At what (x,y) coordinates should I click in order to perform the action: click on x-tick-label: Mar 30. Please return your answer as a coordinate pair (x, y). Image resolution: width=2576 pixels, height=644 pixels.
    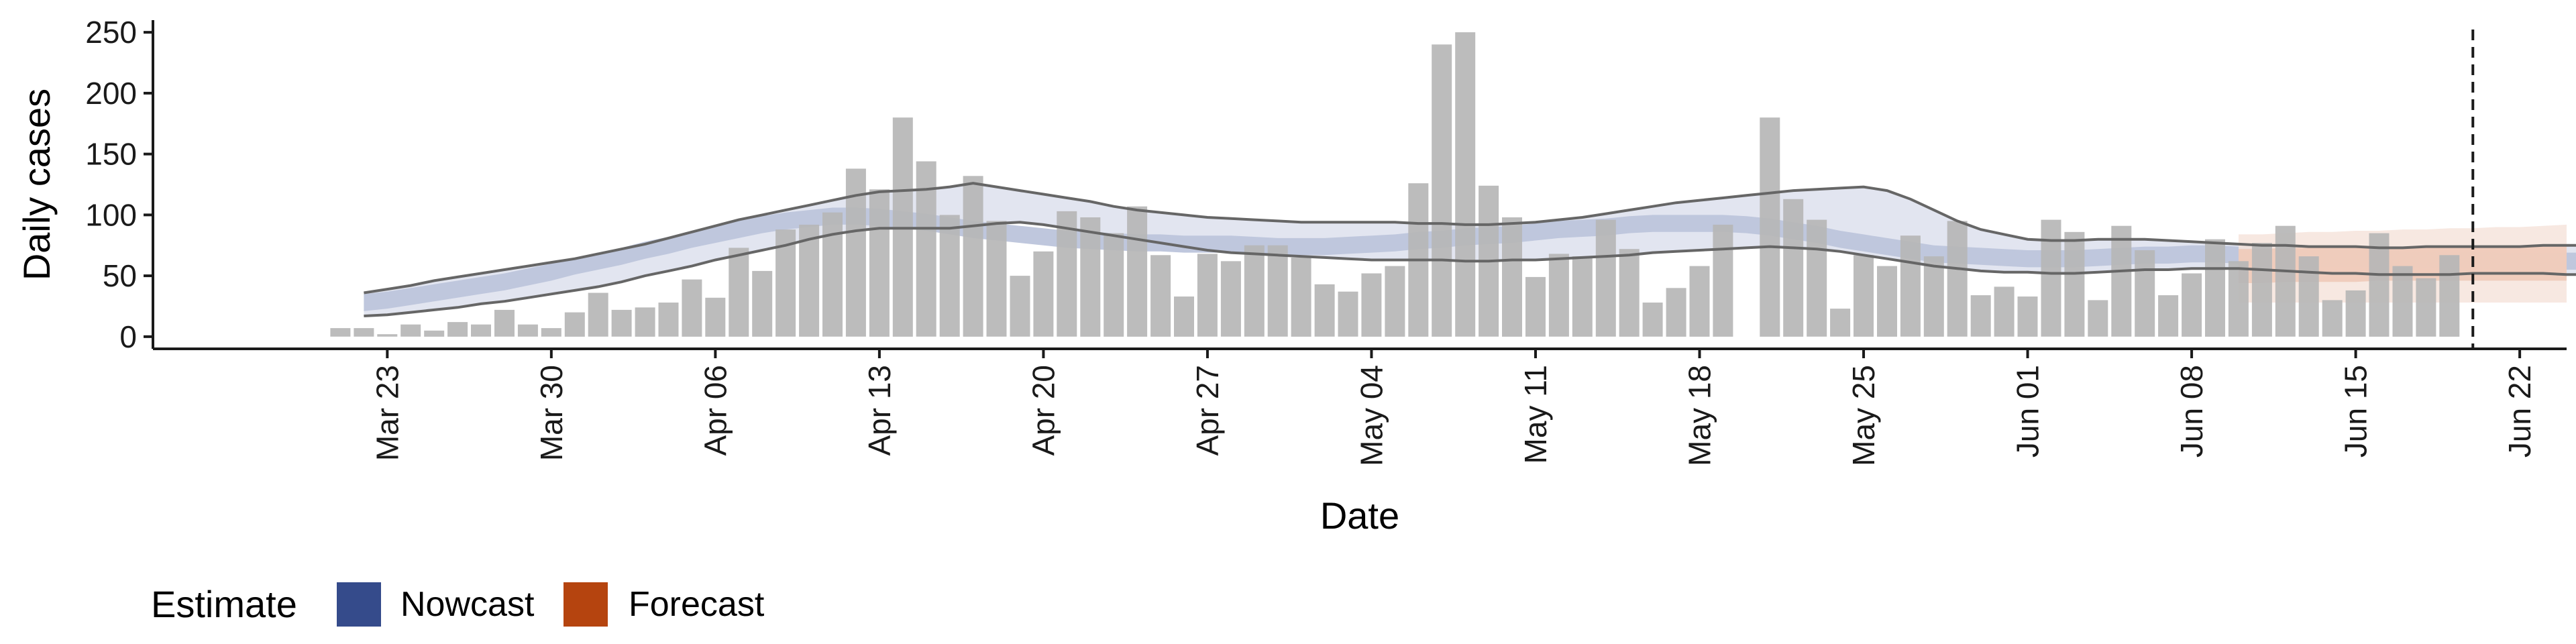
    Looking at the image, I should click on (551, 413).